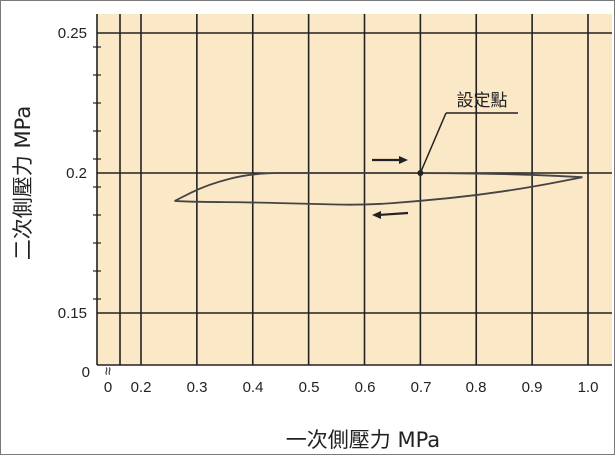 This screenshot has width=615, height=455. I want to click on y-tick-label: 0.25, so click(72, 33).